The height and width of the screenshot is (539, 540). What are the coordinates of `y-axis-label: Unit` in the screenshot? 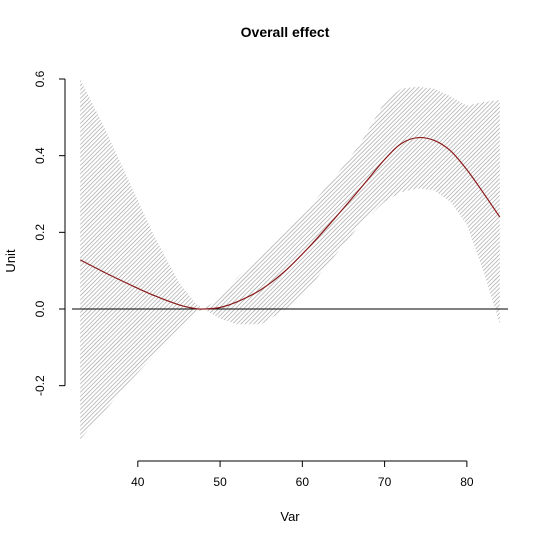 It's located at (10, 261).